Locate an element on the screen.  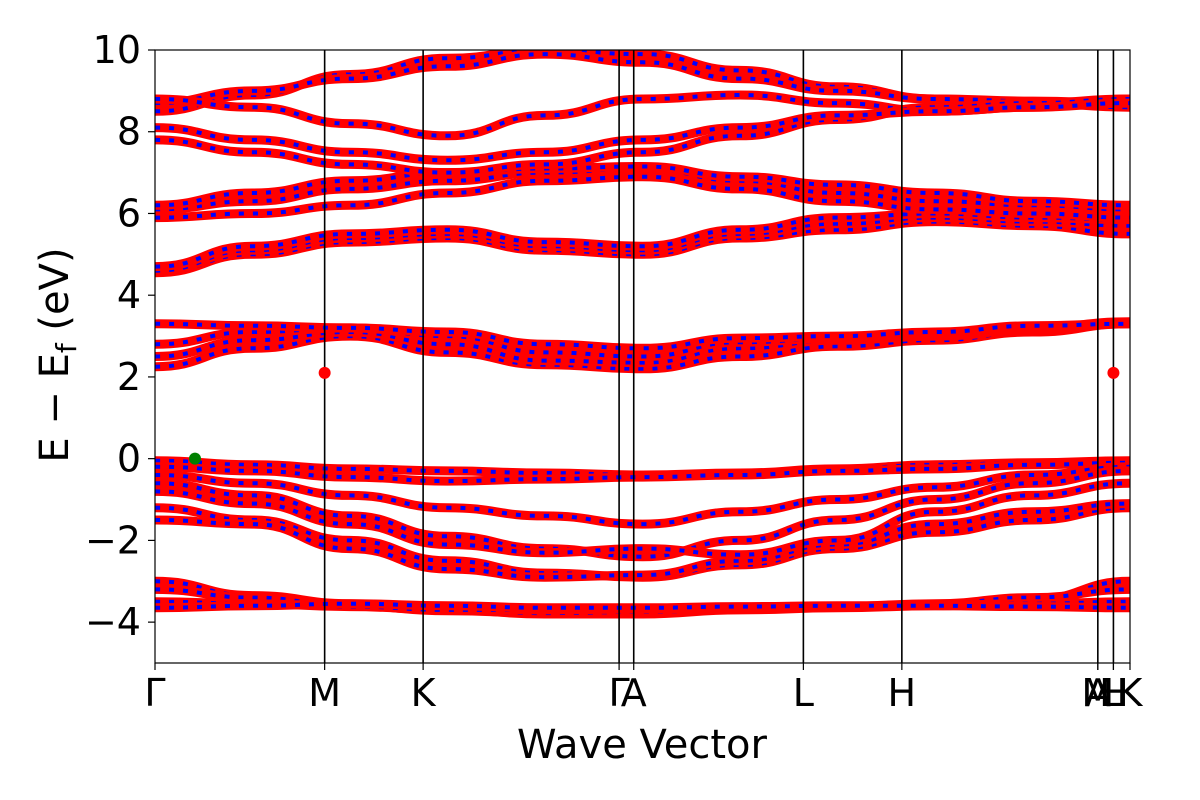
band-valence-upper-4-blue is located at coordinates (642, 542).